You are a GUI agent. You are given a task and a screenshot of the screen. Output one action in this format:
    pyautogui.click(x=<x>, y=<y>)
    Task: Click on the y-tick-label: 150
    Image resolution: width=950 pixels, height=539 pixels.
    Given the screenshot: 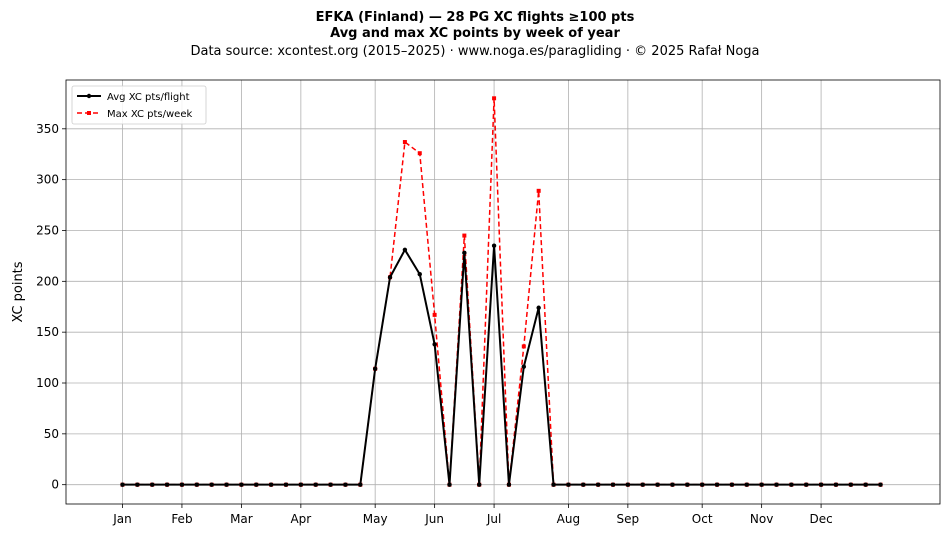 What is the action you would take?
    pyautogui.click(x=47, y=332)
    